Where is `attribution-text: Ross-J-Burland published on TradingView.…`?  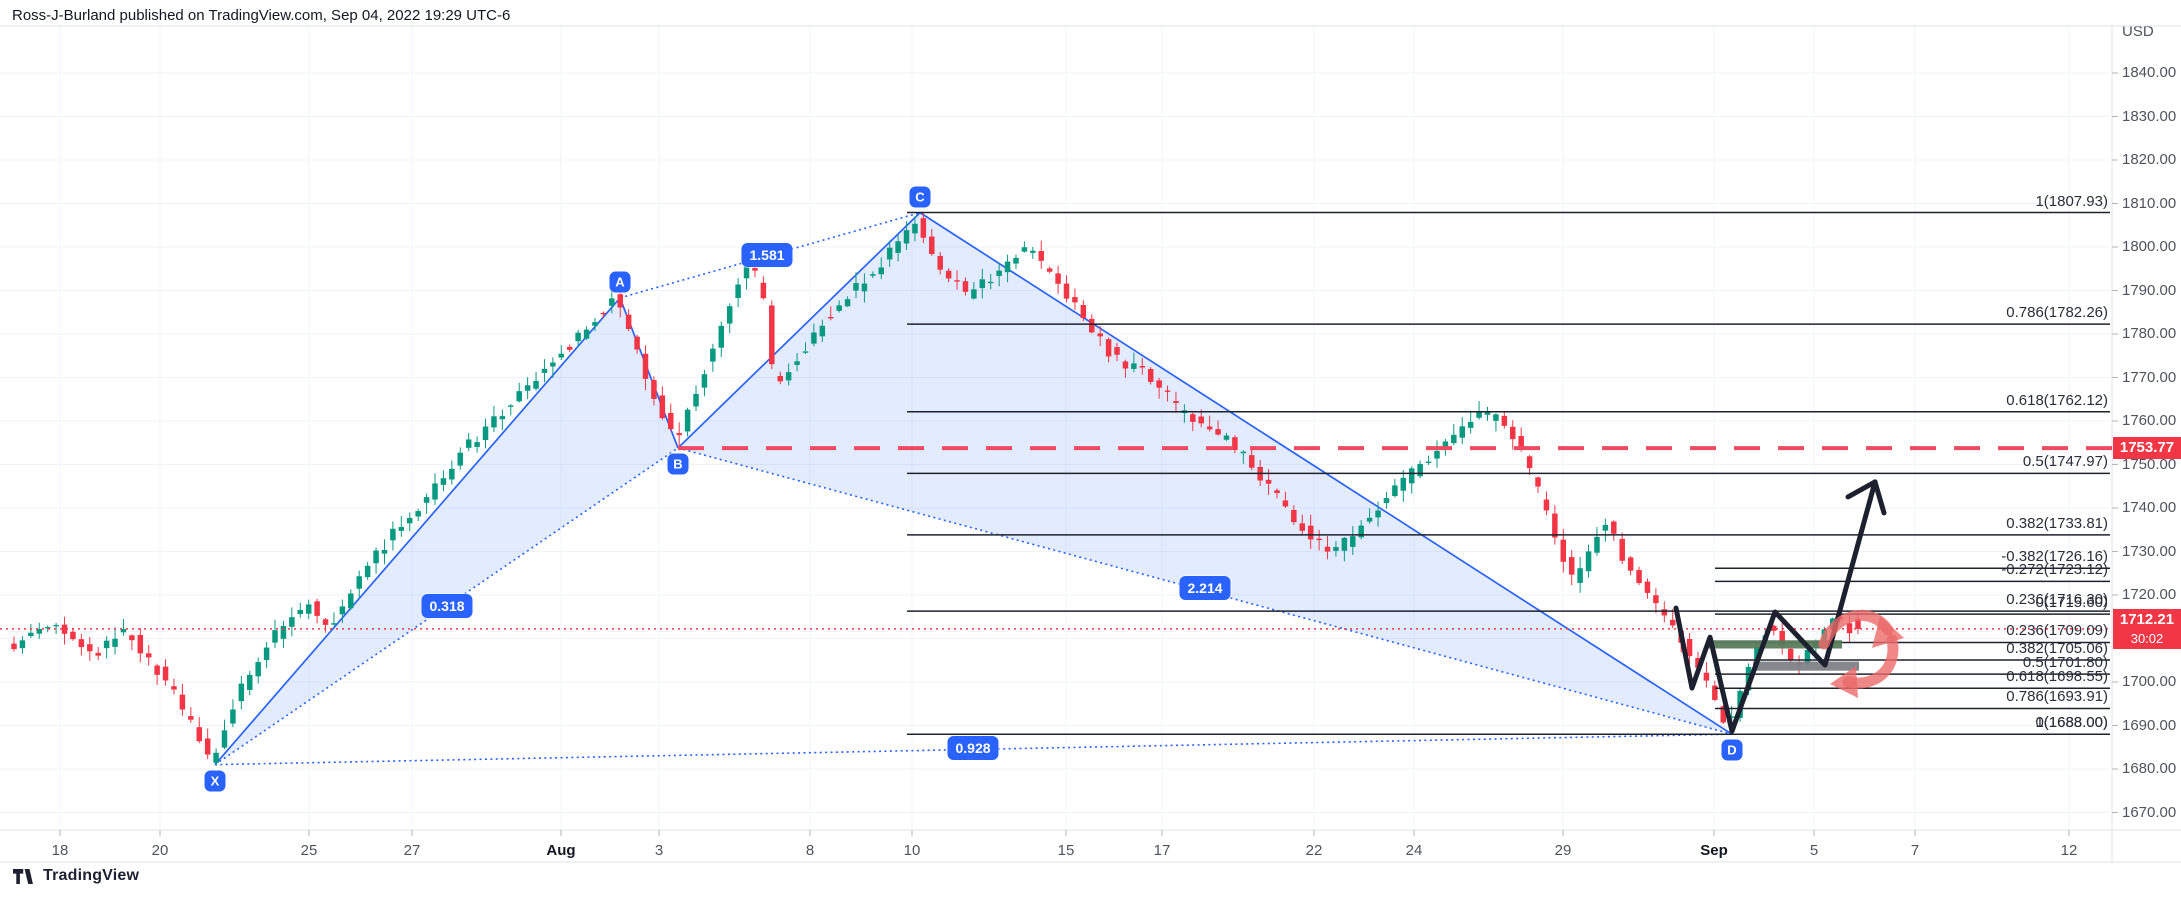 attribution-text: Ross-J-Burland published on TradingView.… is located at coordinates (261, 15).